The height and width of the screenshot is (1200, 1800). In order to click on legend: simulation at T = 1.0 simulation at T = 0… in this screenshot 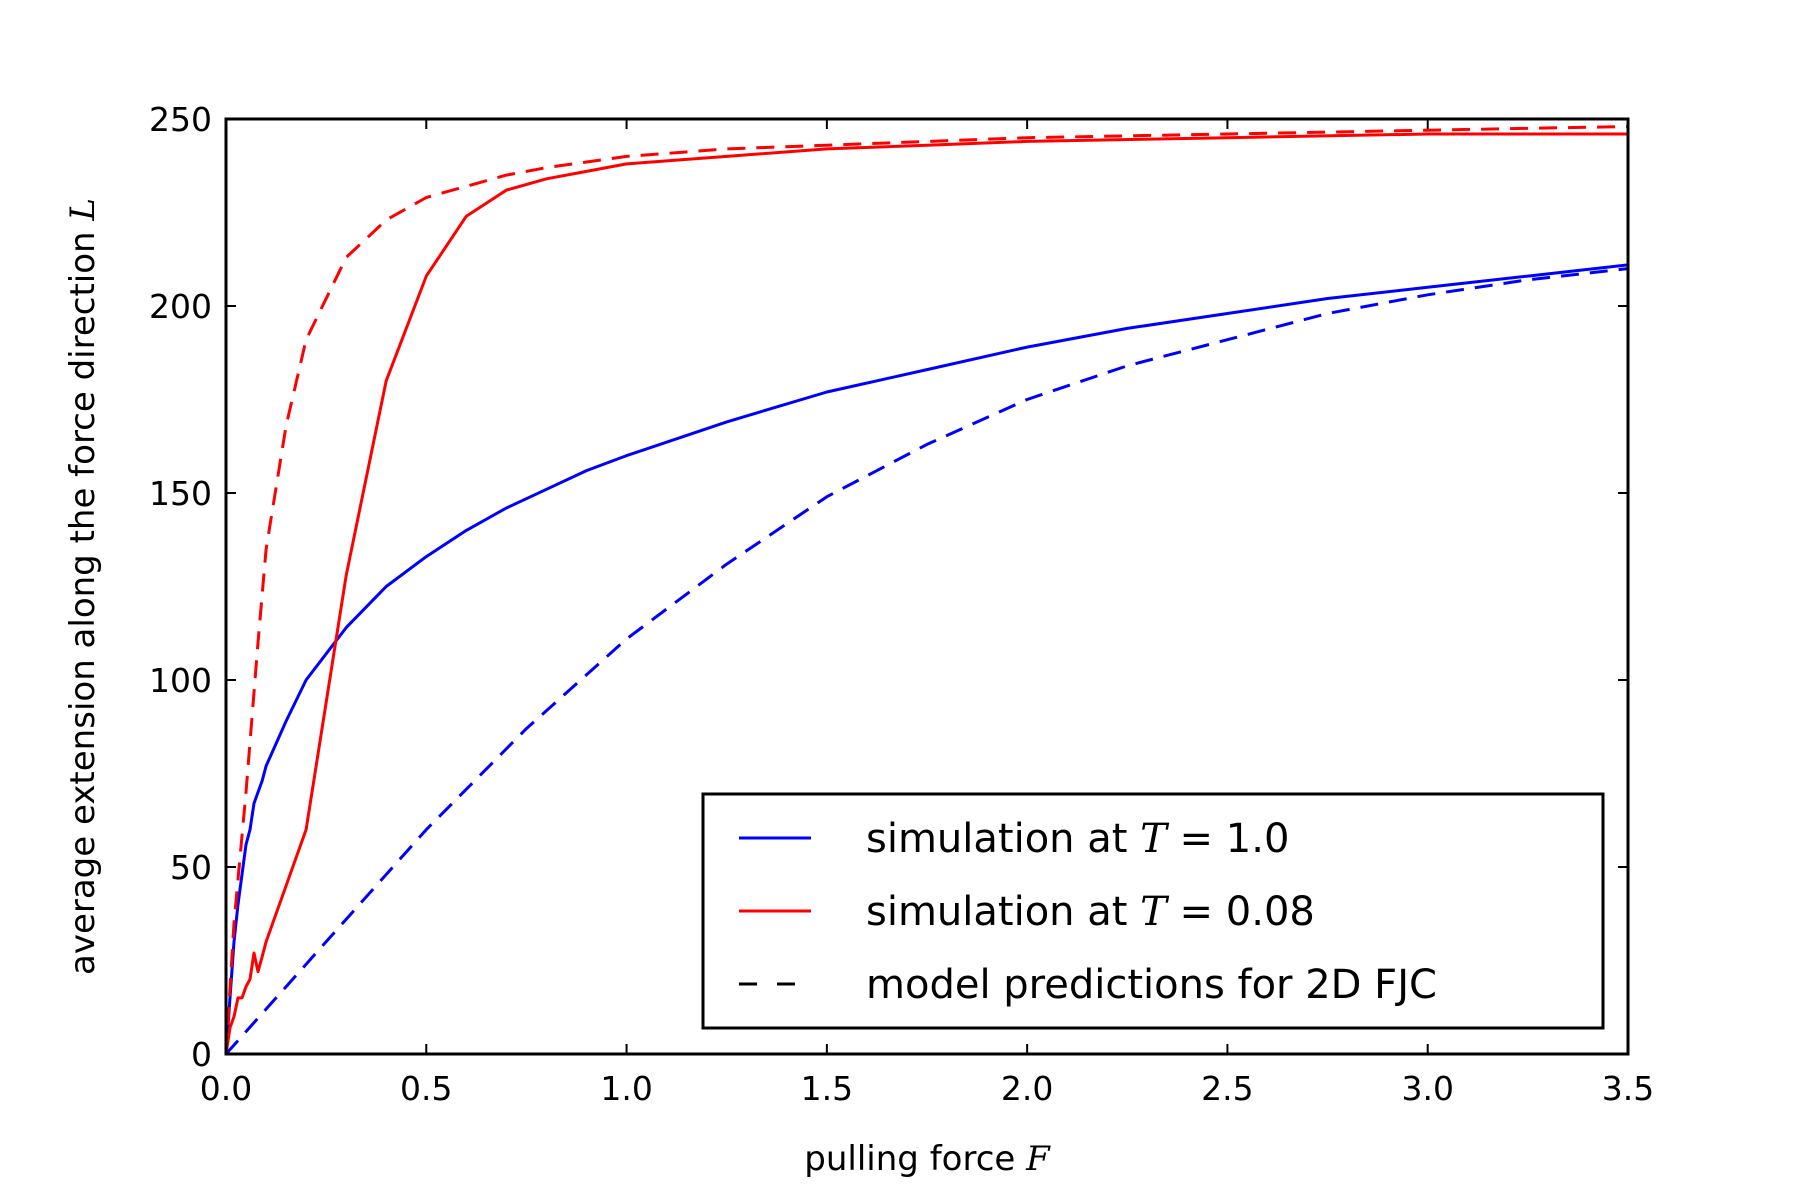, I will do `click(1153, 911)`.